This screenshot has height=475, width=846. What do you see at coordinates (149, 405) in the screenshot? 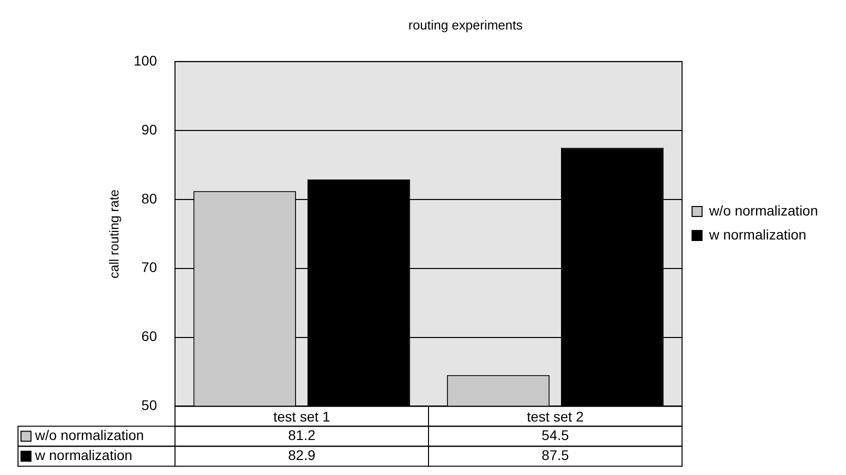
I see `y-tick-label: 50` at bounding box center [149, 405].